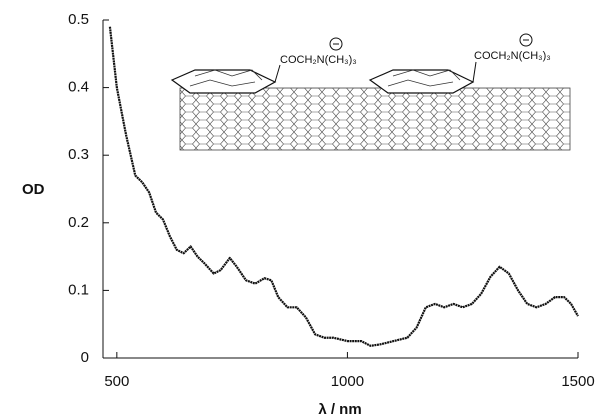 Image resolution: width=603 pixels, height=420 pixels. I want to click on y-tick-label: 0.4, so click(78, 87).